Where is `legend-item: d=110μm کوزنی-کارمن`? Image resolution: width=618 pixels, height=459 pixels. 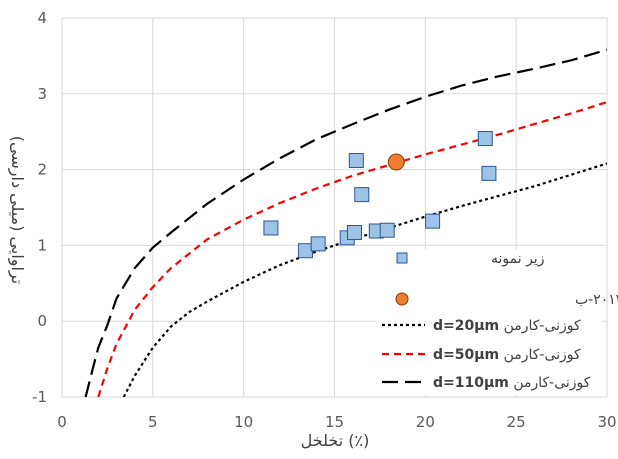 legend-item: d=110μm کوزنی-کارمن is located at coordinates (486, 383).